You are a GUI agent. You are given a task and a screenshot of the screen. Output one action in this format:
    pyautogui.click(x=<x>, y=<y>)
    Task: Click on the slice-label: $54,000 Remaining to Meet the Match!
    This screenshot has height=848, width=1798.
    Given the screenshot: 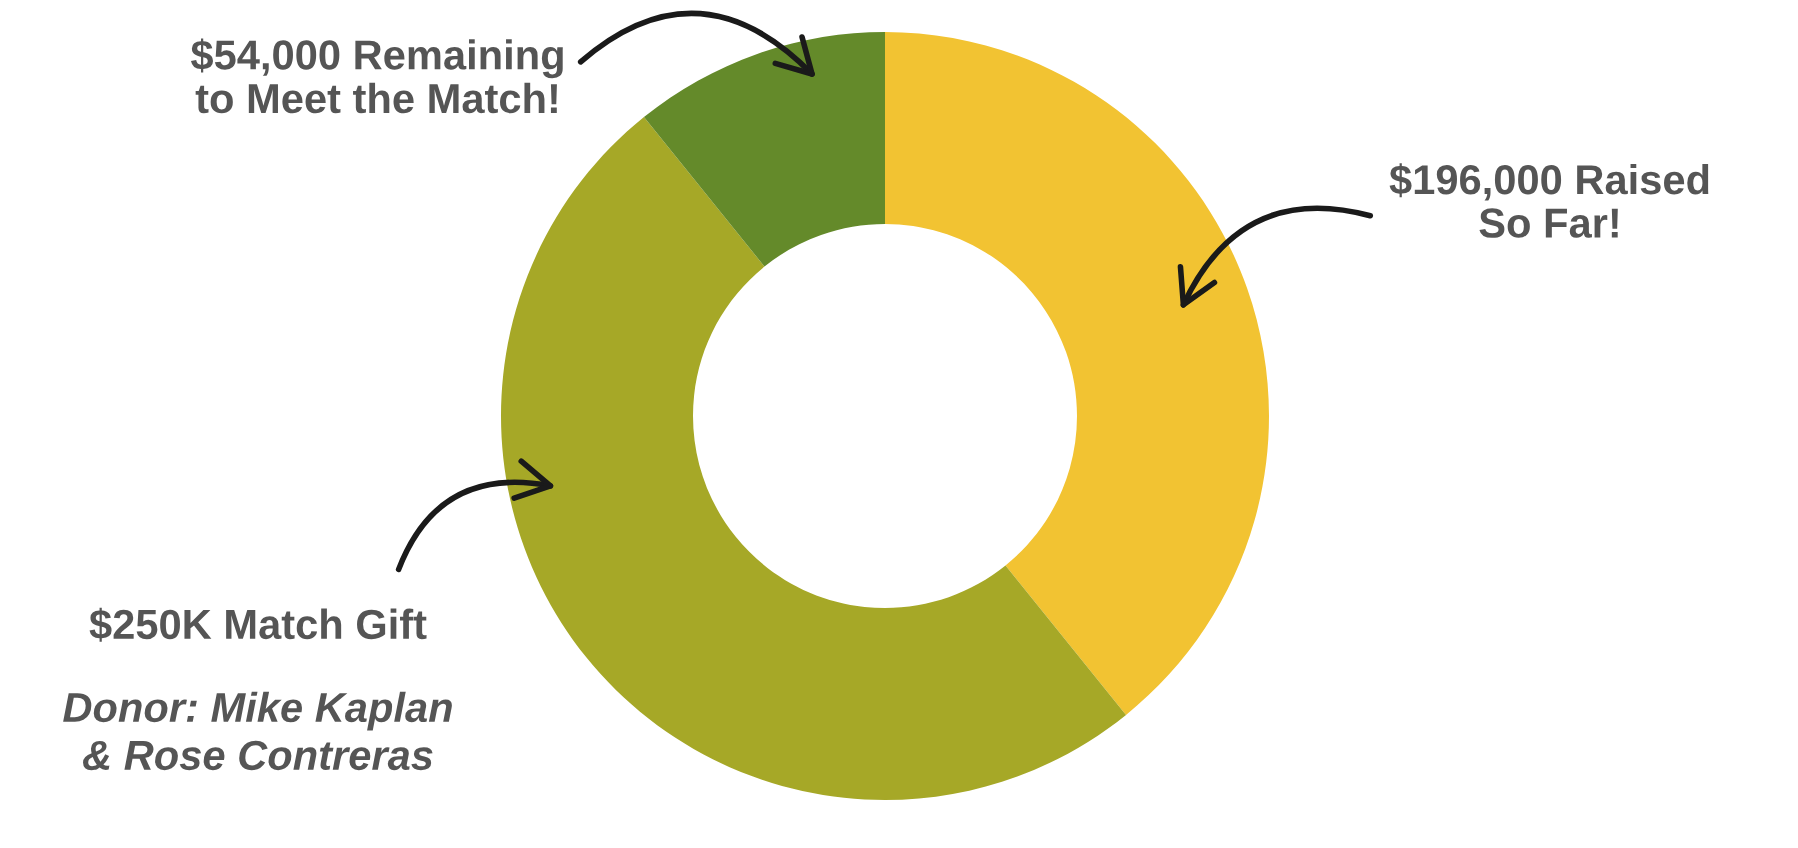 What is the action you would take?
    pyautogui.click(x=376, y=76)
    